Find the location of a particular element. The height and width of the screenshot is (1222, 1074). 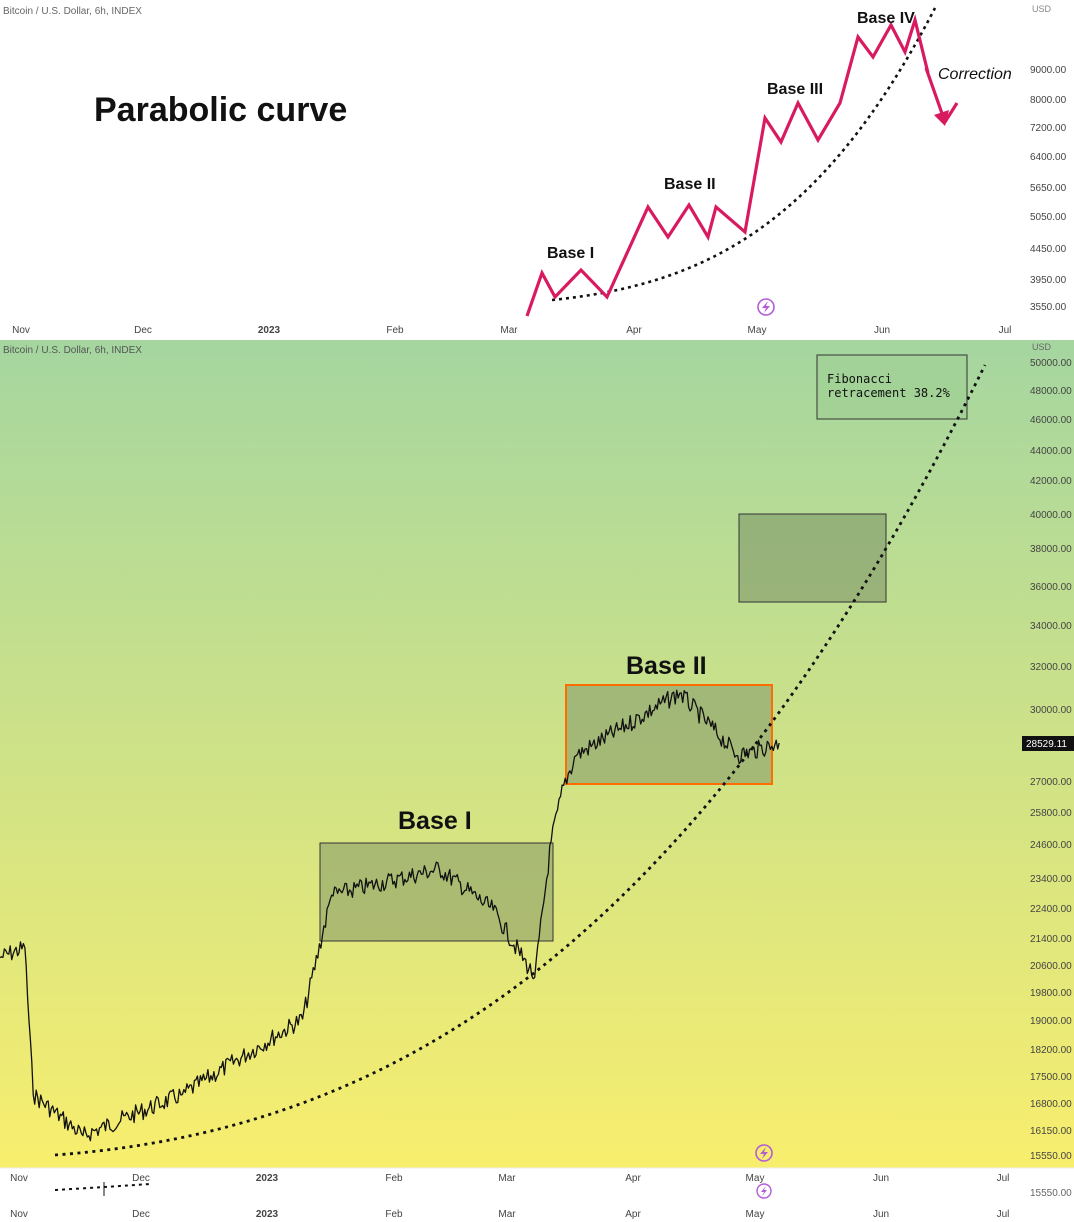

main-y-tick-label-0: 50000.00 is located at coordinates (1051, 363).